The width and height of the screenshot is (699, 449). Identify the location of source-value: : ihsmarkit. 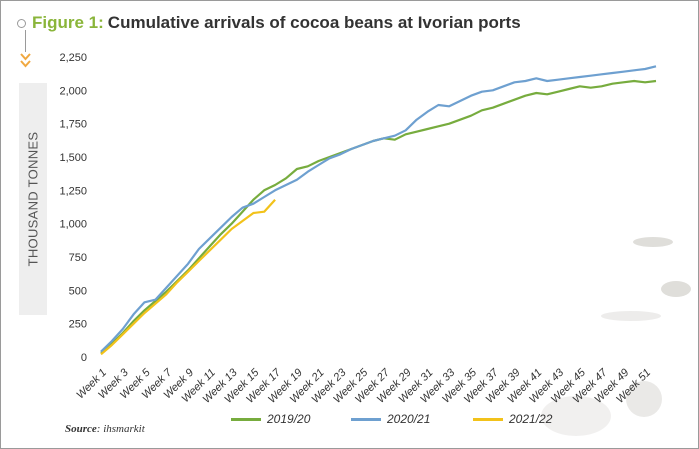
(120, 429).